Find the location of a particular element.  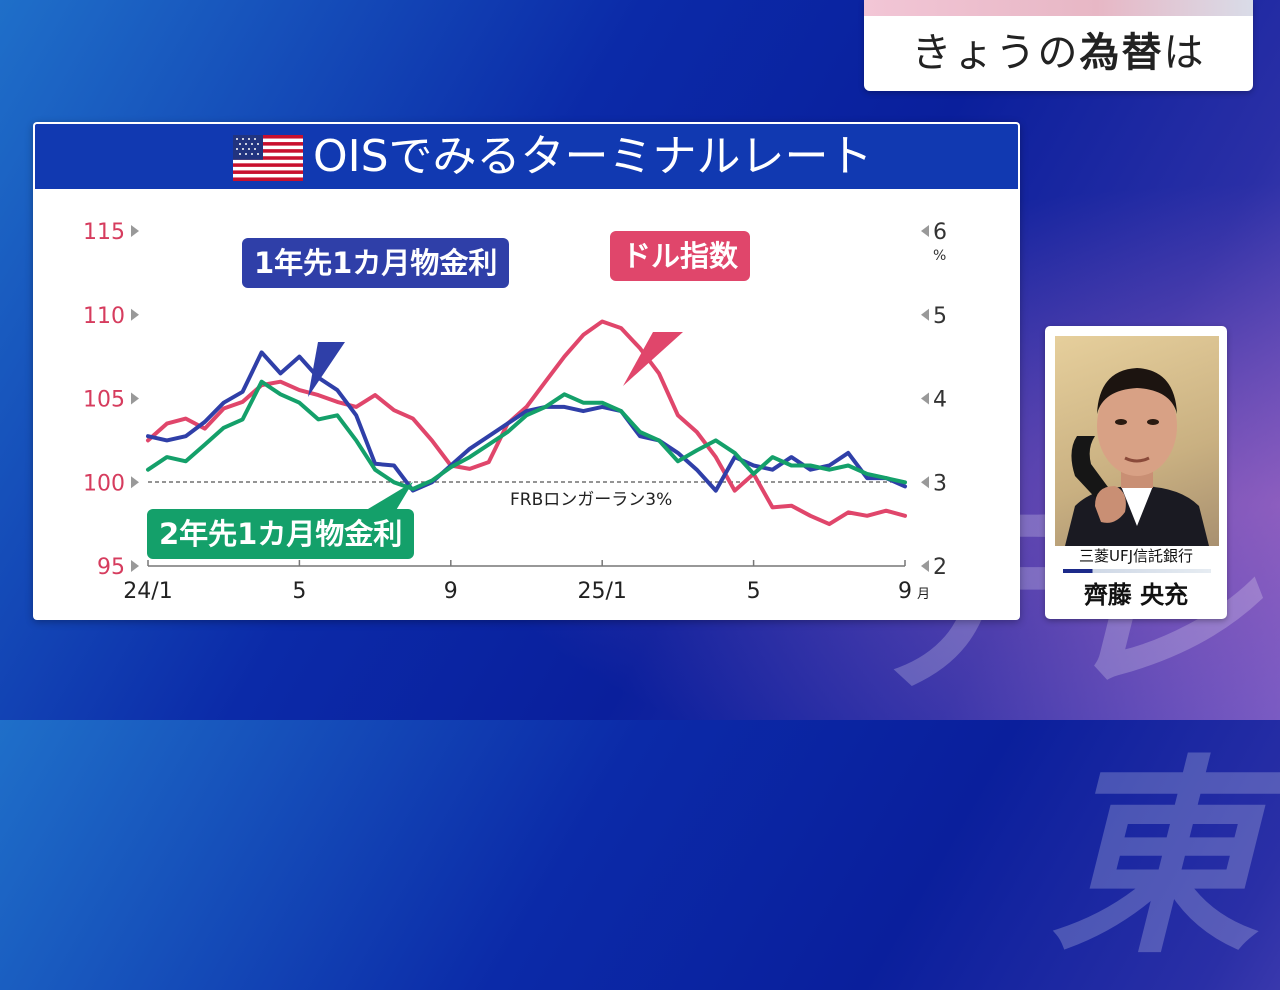

y-axis-right: 6 5 4 3 2% is located at coordinates (934, 400).